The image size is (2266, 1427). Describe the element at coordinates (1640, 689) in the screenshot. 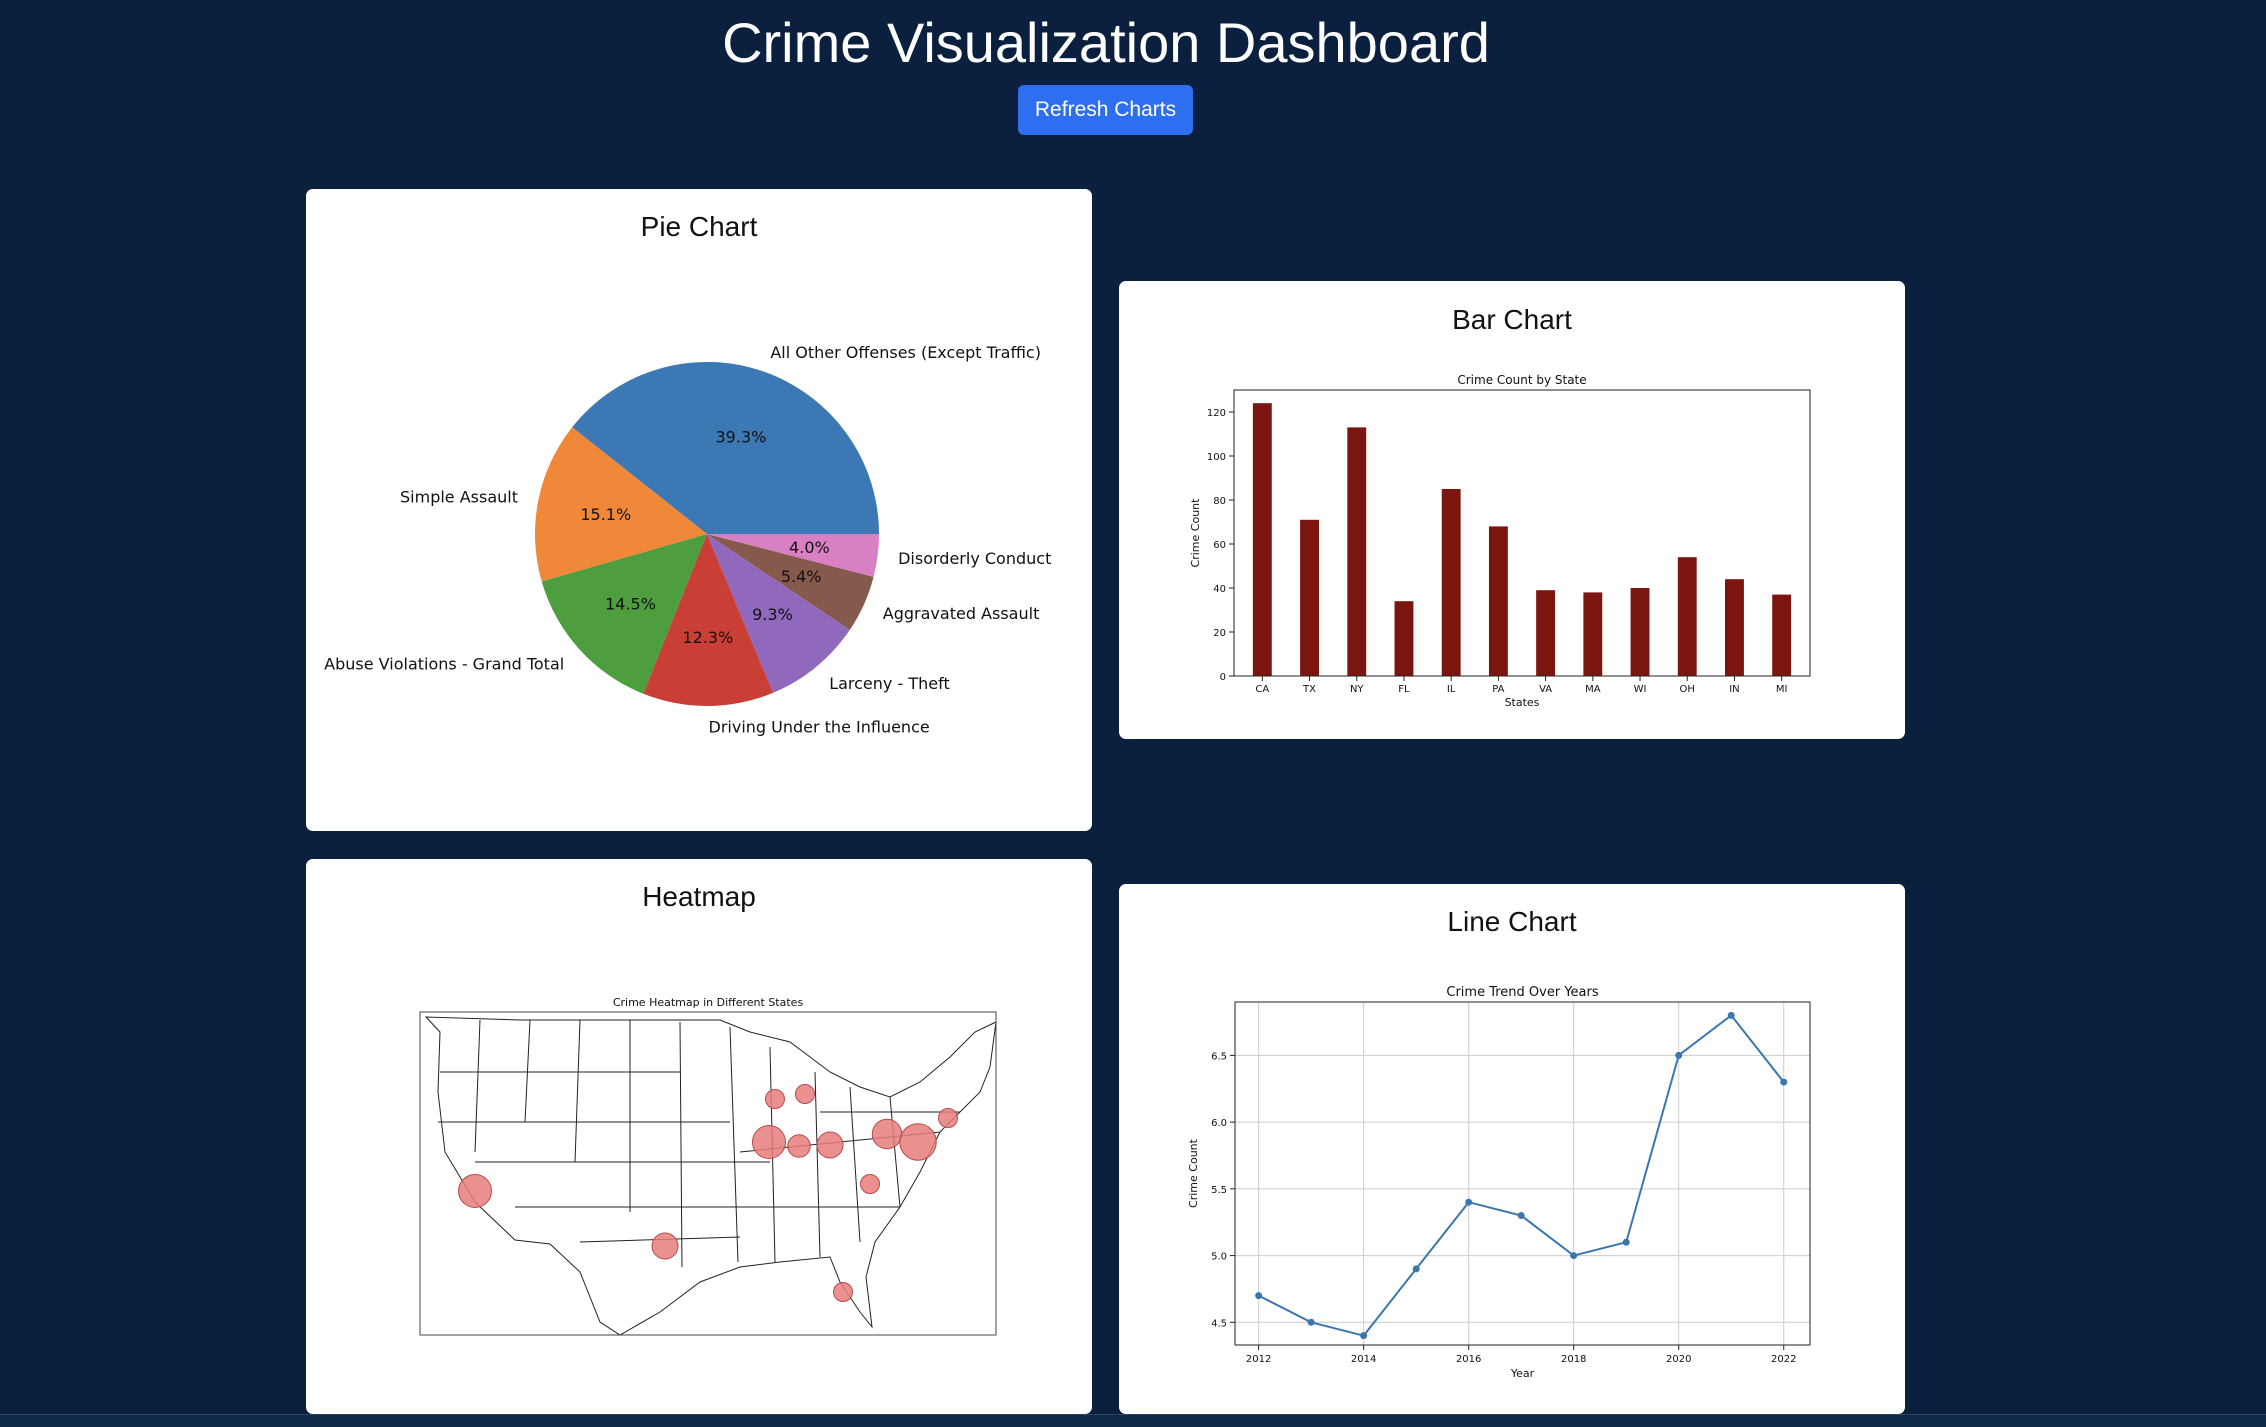

I see `x-tick-label: WI` at that location.